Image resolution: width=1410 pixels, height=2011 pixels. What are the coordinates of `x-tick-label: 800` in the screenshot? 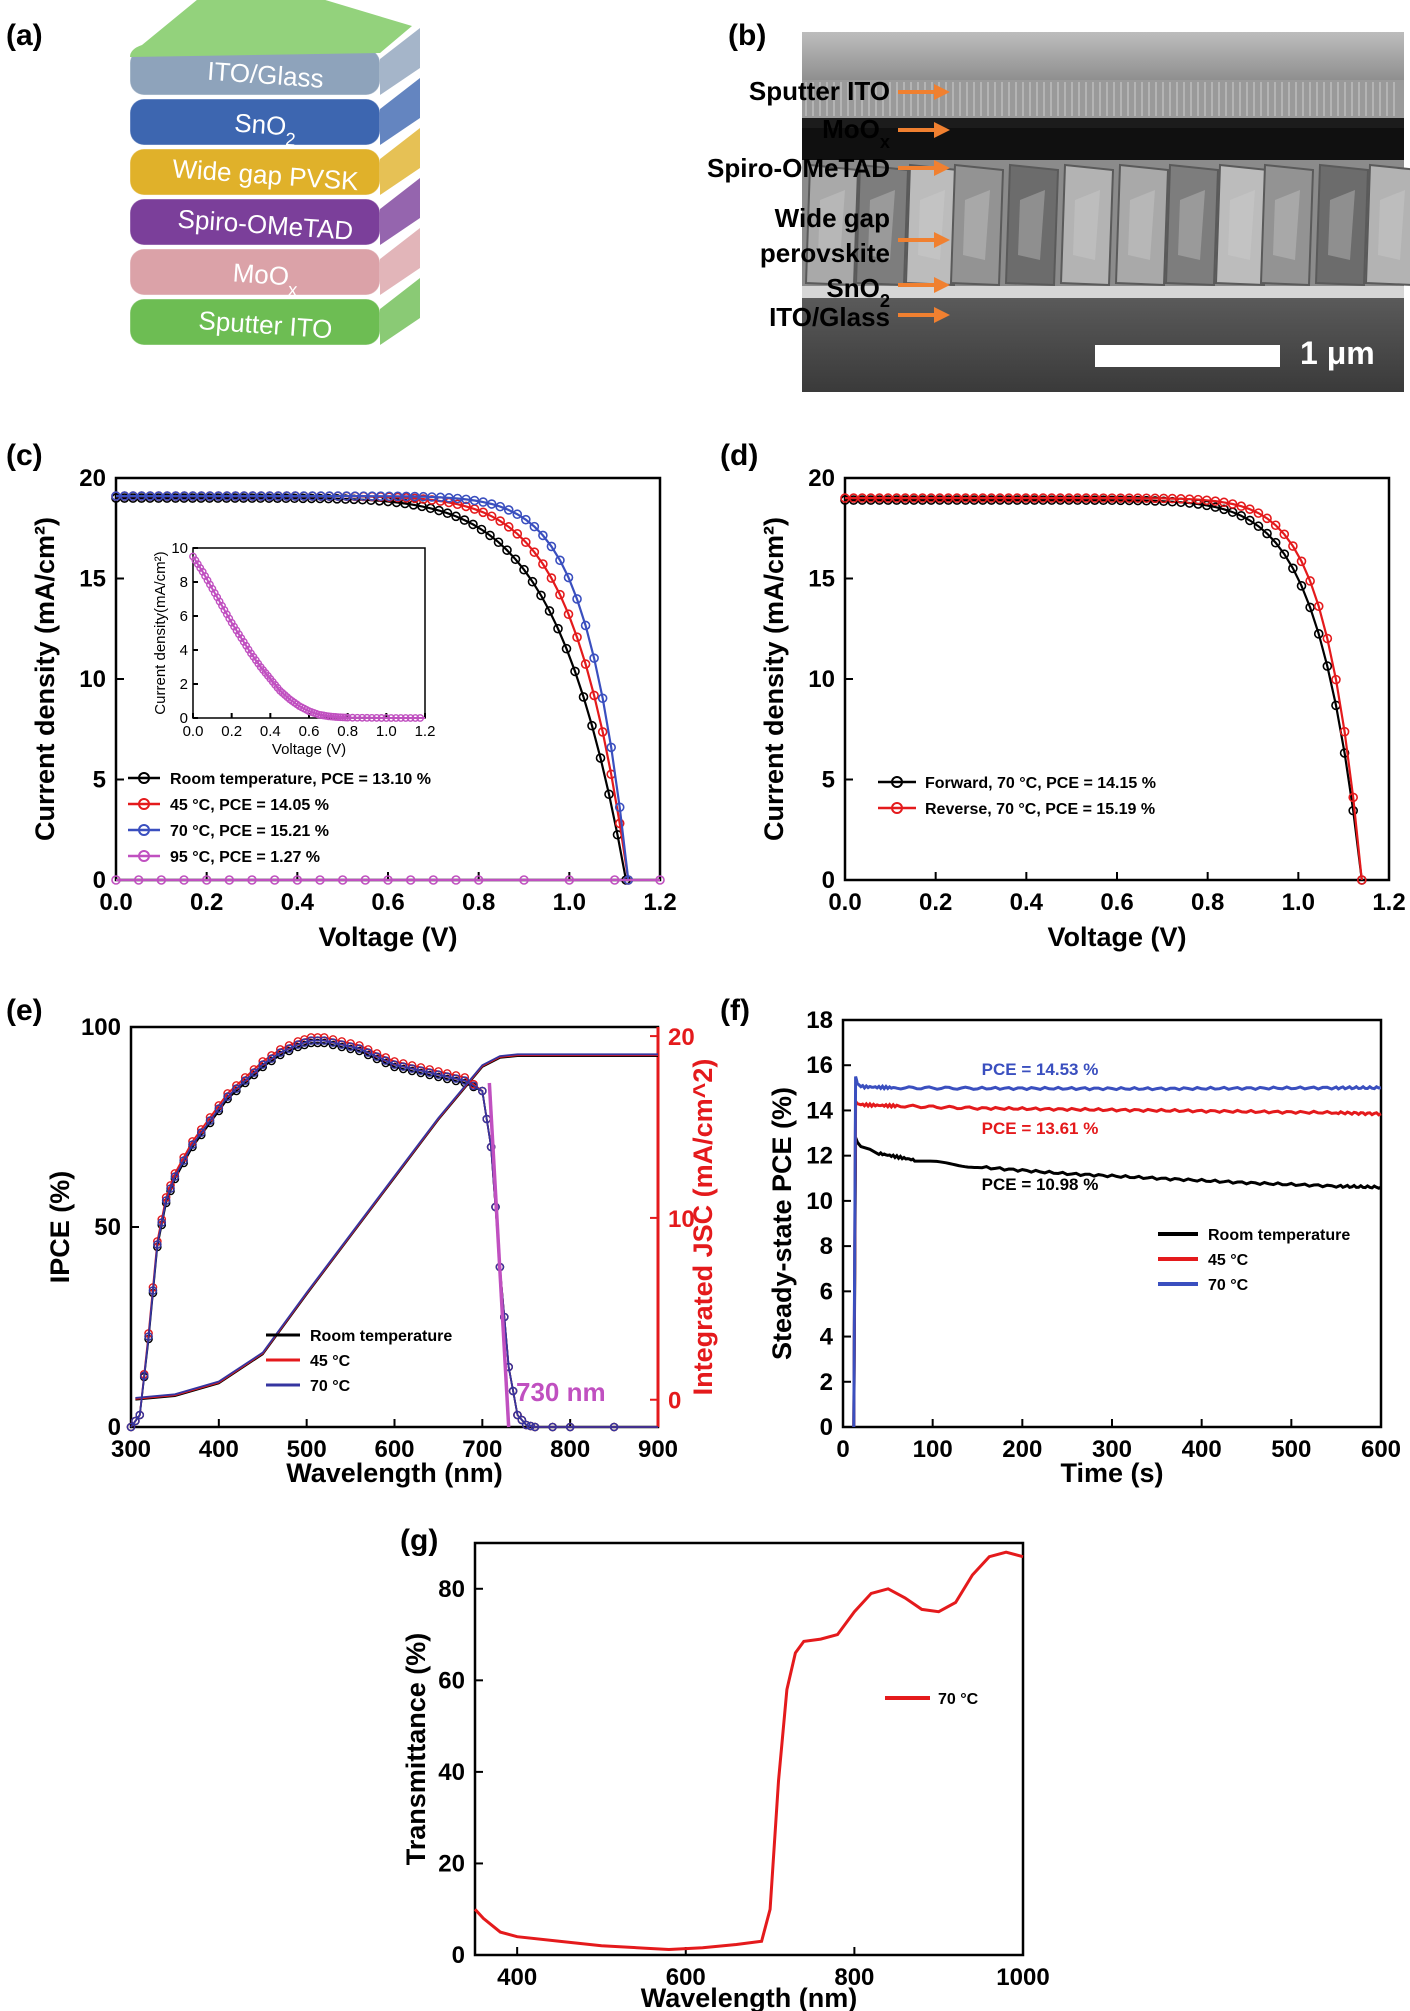 It's located at (570, 1449).